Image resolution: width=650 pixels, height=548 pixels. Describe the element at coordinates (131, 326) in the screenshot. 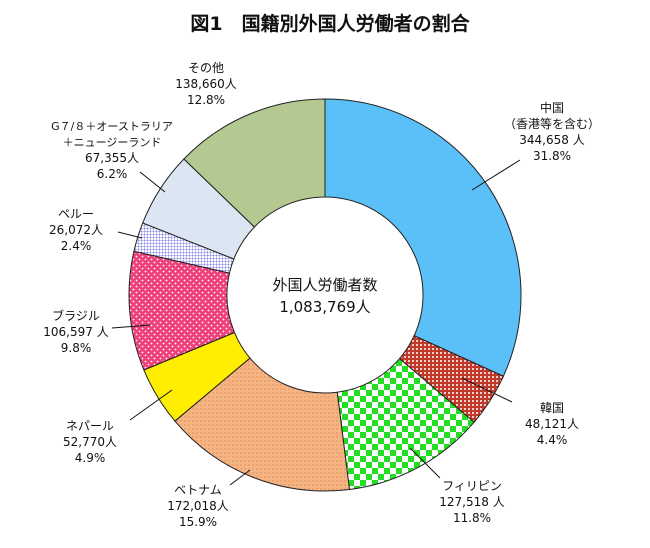

I see `leader-line-brazil` at that location.